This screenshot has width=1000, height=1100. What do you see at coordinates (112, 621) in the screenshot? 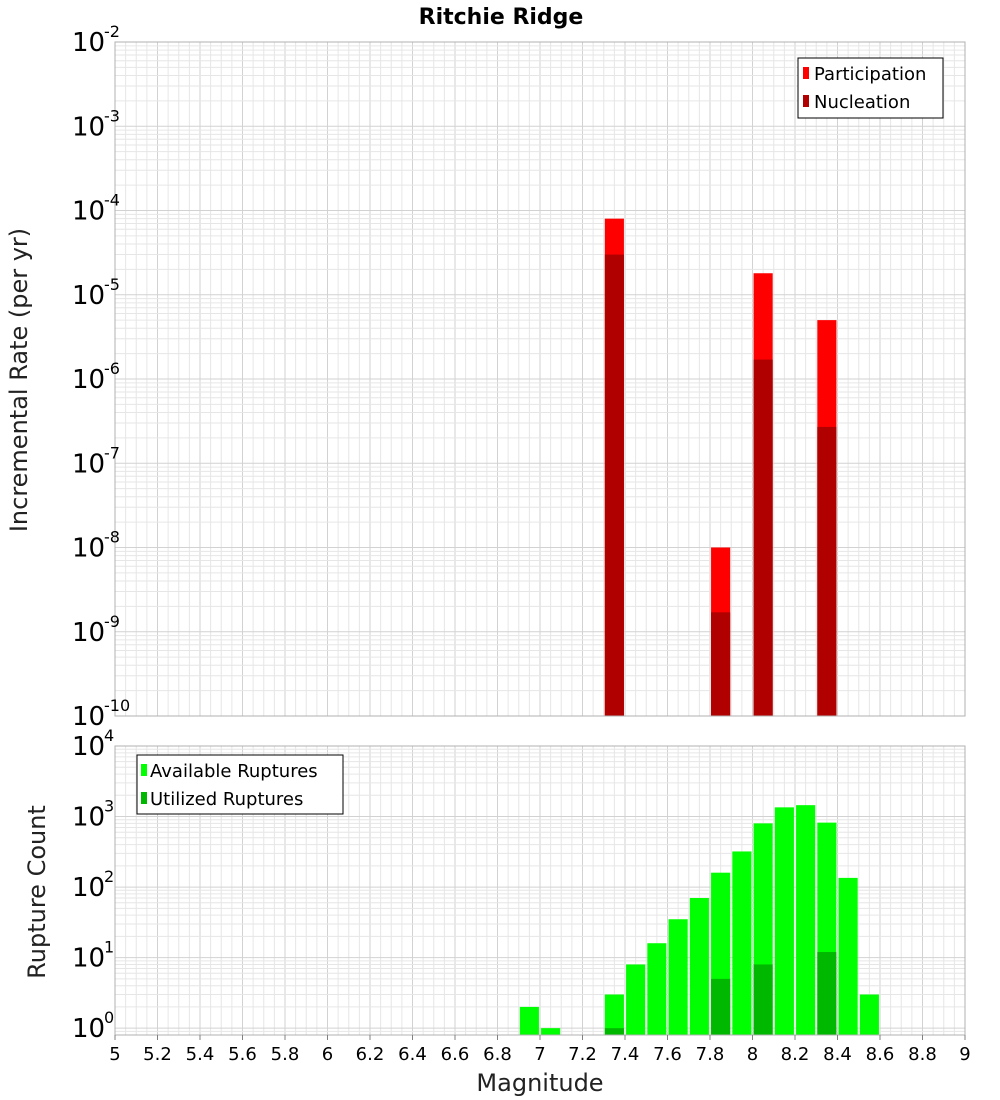
I see `top-y-tick-exponent: -9` at bounding box center [112, 621].